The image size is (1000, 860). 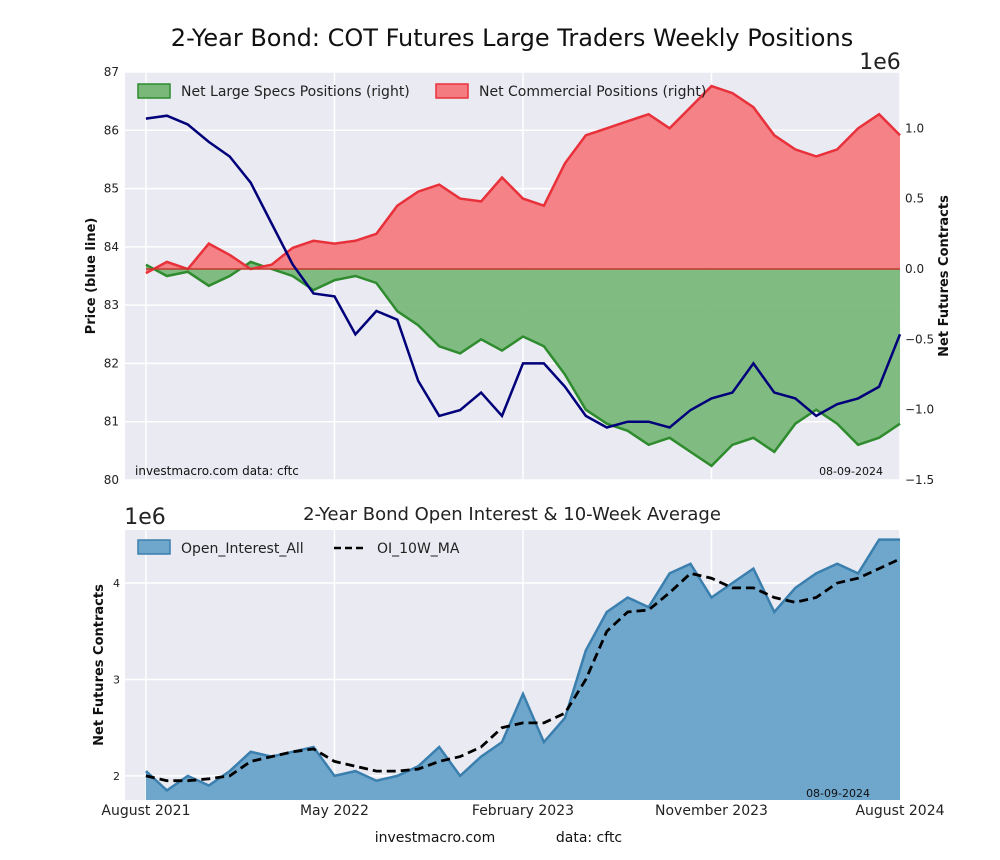 What do you see at coordinates (145, 517) in the screenshot?
I see `bottom-offset-label: 1e6` at bounding box center [145, 517].